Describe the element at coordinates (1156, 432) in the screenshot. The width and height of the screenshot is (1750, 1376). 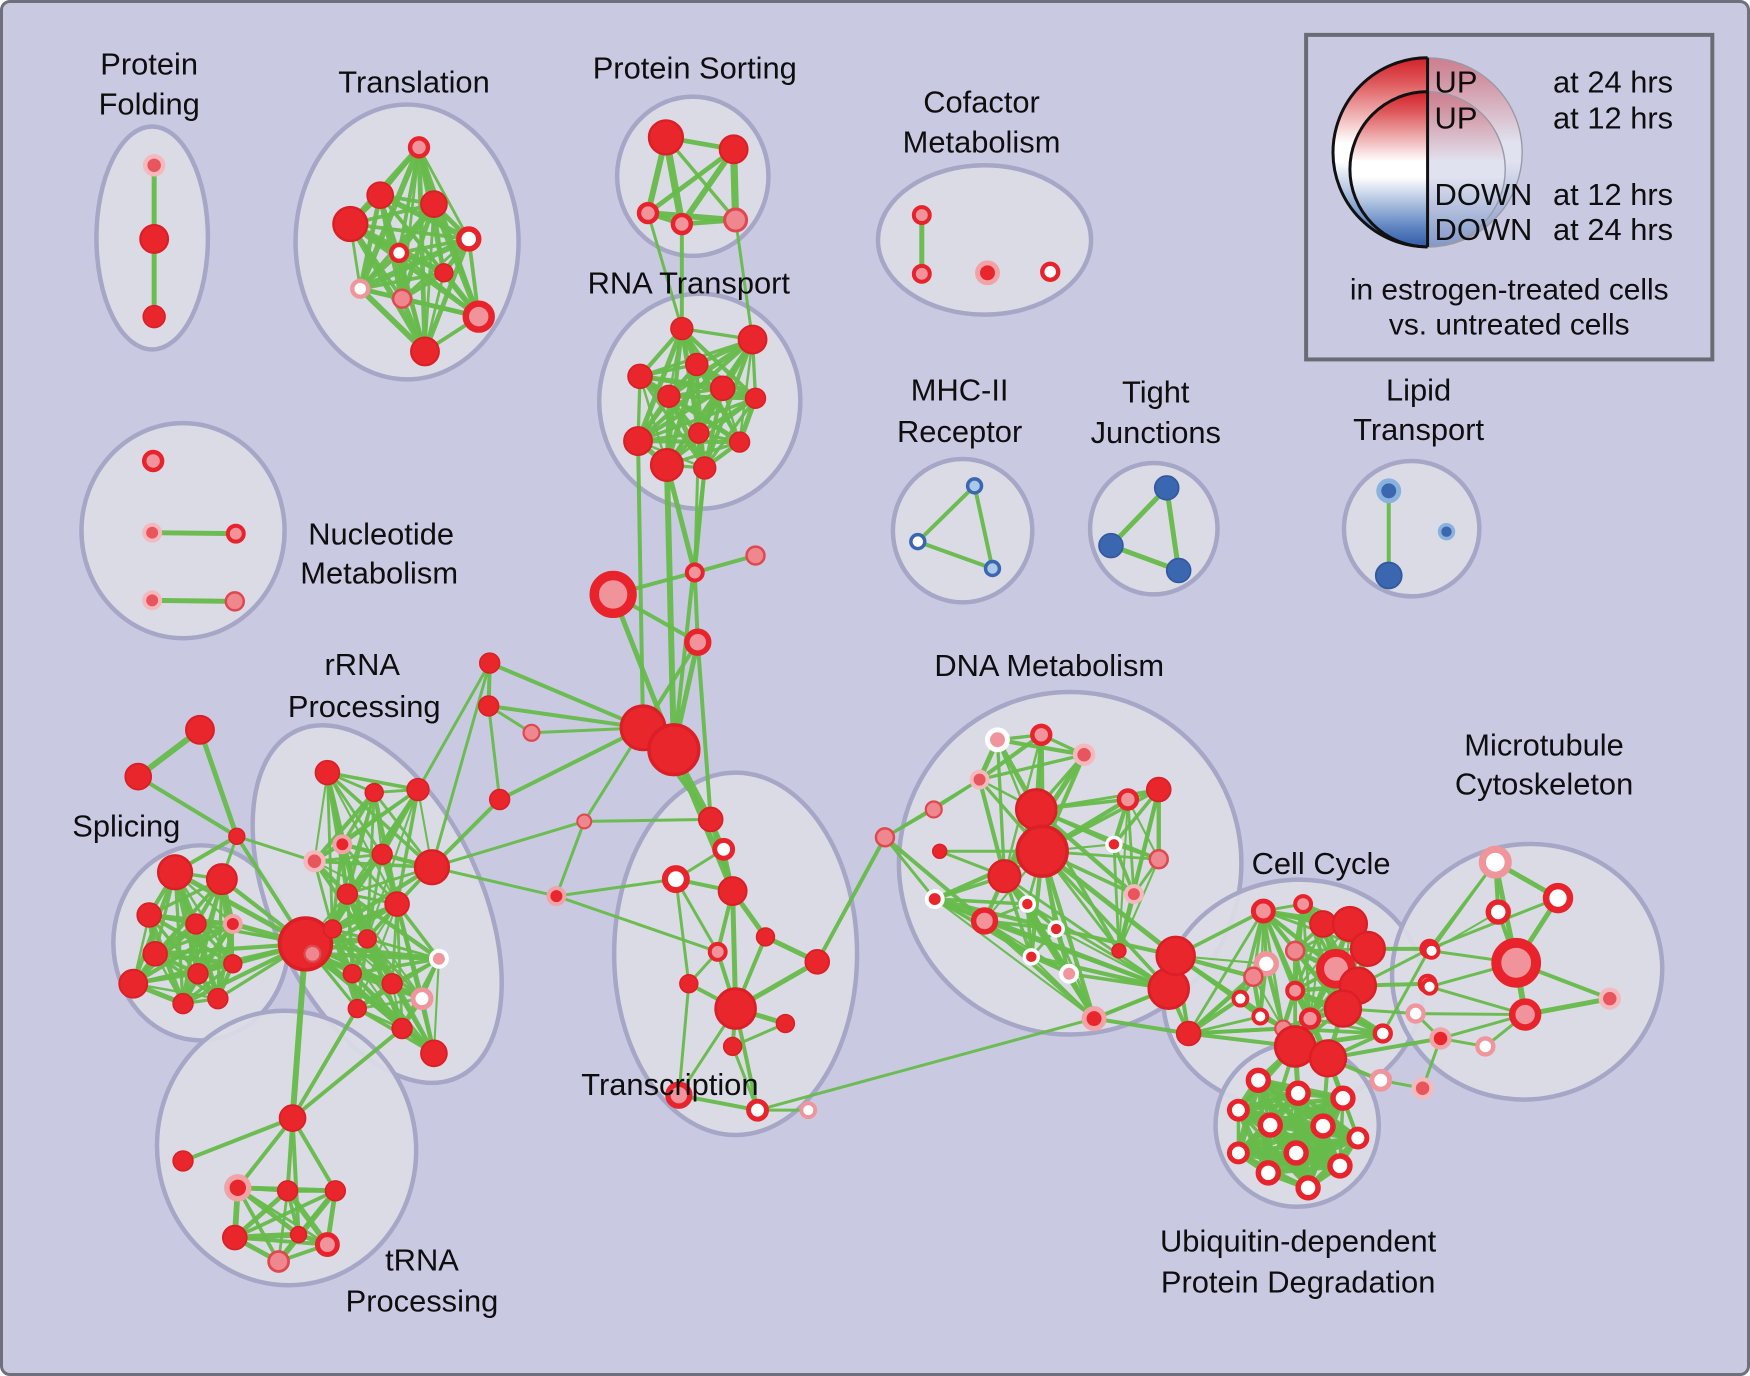
I see `cluster-label-tight-junctions: Junctions` at that location.